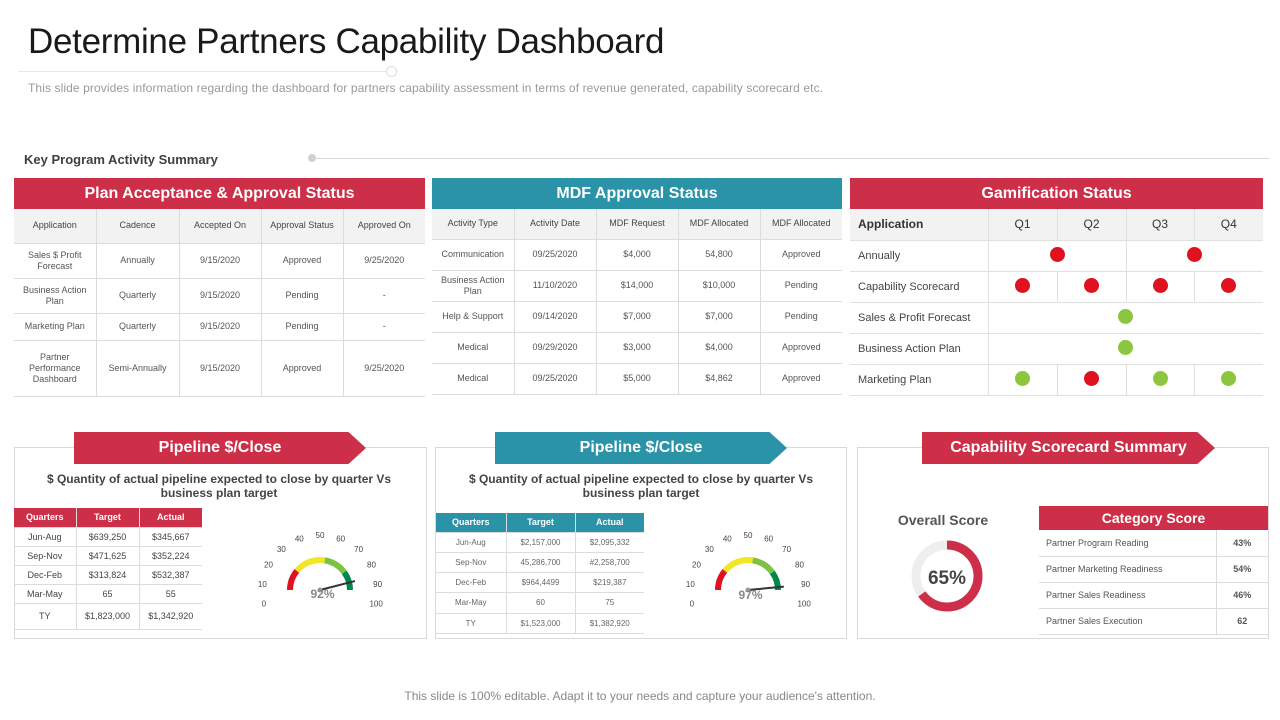 This screenshot has height=720, width=1280. I want to click on gauge-needle-hub, so click(320, 590).